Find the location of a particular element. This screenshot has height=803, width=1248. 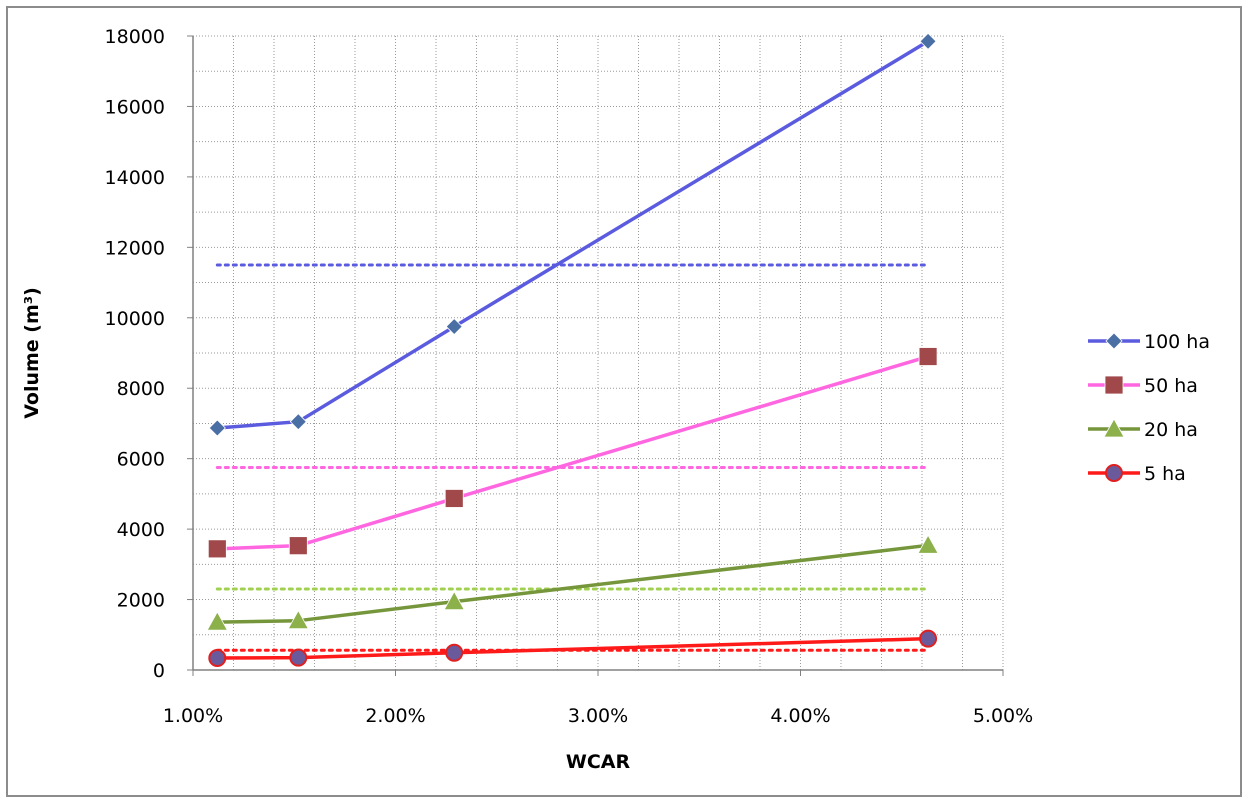

x-tick-label: 1.00% is located at coordinates (193, 716).